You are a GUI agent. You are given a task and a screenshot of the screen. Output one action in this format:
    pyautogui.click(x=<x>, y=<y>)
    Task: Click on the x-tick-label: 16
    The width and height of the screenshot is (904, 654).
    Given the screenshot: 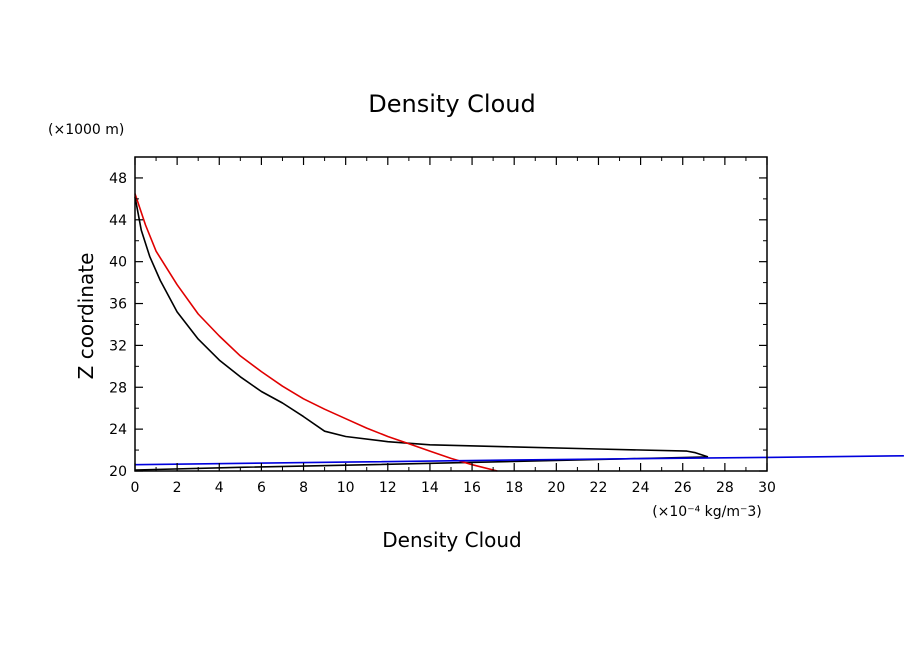 What is the action you would take?
    pyautogui.click(x=472, y=488)
    